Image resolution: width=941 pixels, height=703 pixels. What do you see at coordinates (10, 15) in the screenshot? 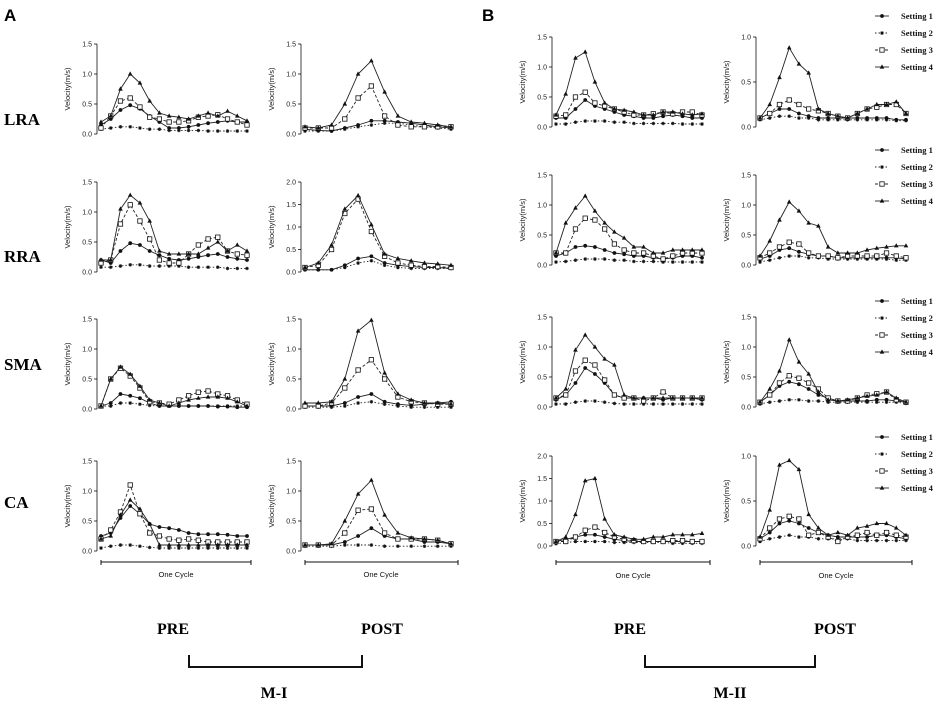
I see `panel-label-a: A` at bounding box center [10, 15].